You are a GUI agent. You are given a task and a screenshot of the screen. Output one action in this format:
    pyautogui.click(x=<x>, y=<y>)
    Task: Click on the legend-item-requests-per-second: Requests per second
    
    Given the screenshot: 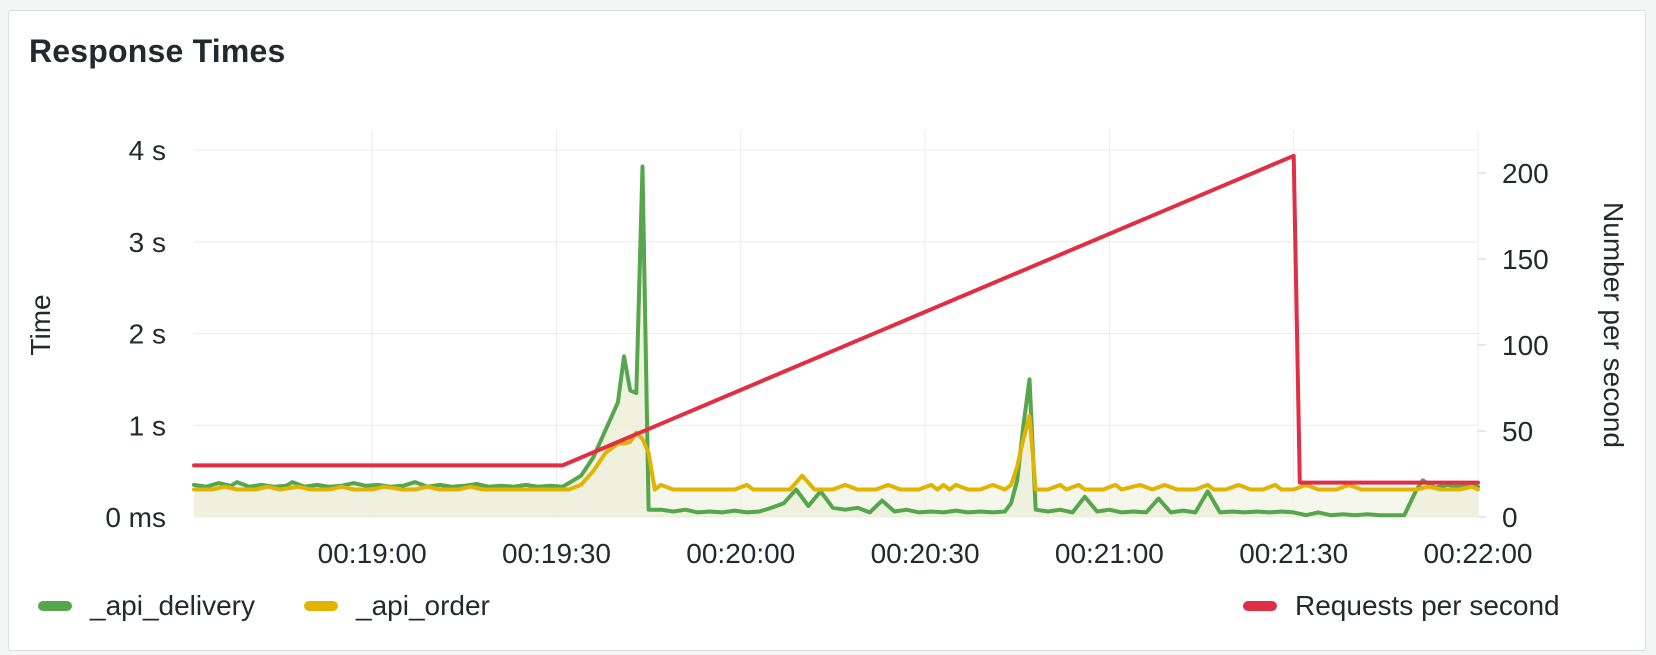 What is the action you would take?
    pyautogui.click(x=1401, y=606)
    